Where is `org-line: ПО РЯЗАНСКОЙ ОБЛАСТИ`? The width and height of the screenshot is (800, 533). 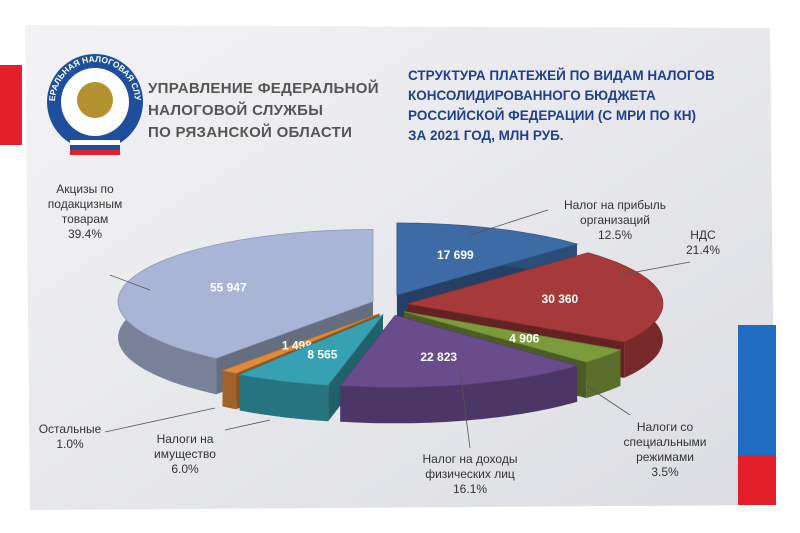 org-line: ПО РЯЗАНСКОЙ ОБЛАСТИ is located at coordinates (250, 132).